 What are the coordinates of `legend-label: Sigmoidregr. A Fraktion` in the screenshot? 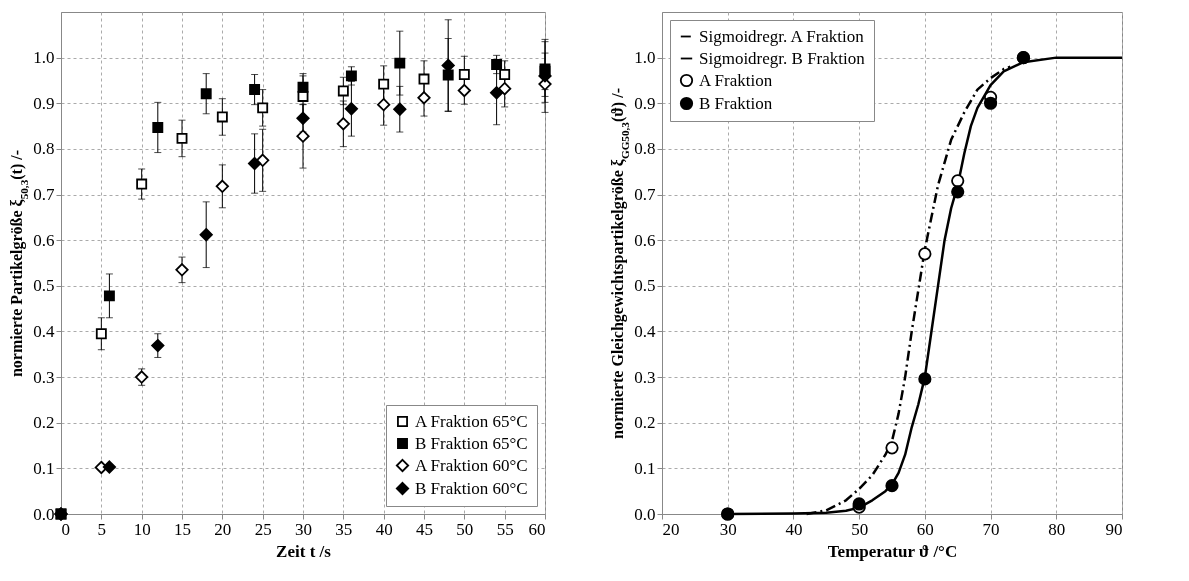 It's located at (782, 36).